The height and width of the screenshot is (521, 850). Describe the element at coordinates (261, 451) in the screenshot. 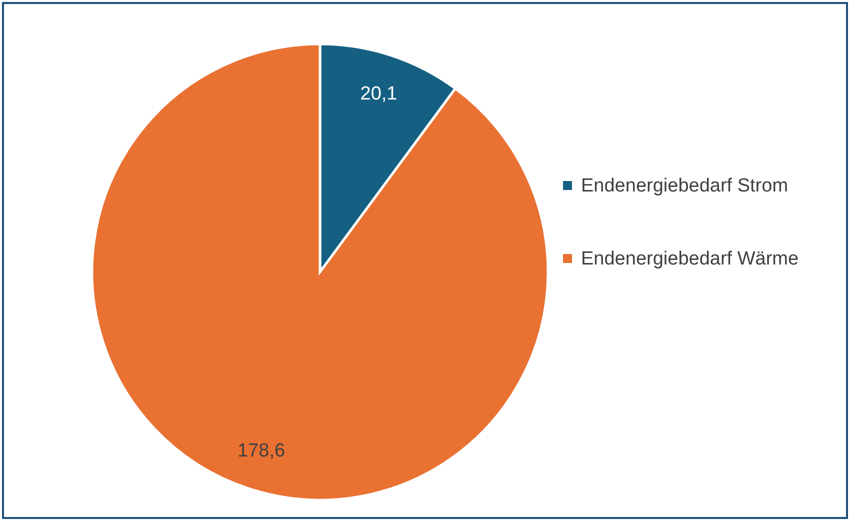

I see `data-label: 178,6` at that location.